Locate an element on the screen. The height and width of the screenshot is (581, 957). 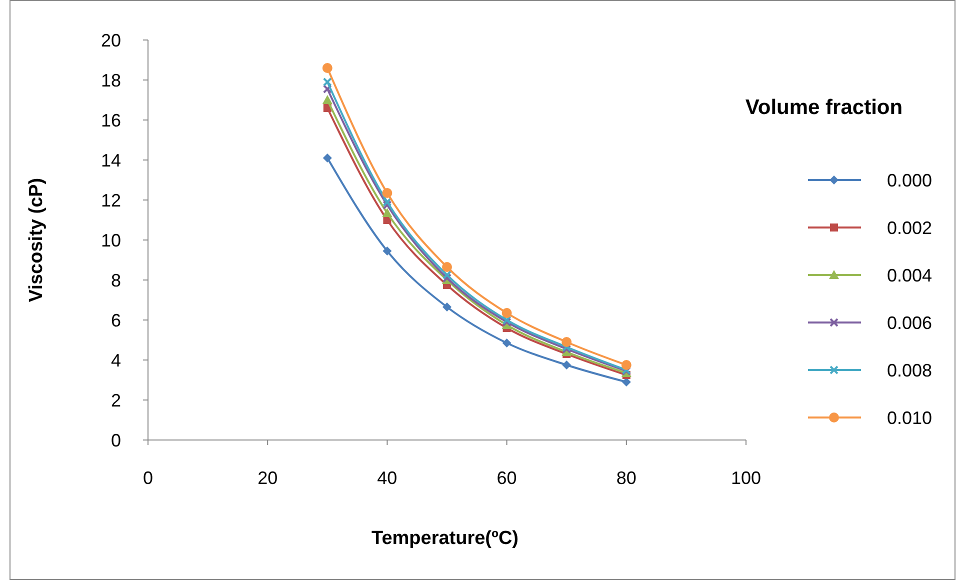
legend-label: 0.010 is located at coordinates (909, 418).